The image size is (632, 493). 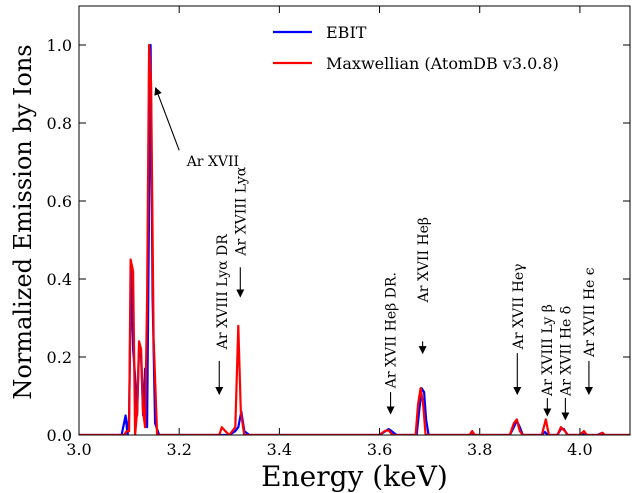 What do you see at coordinates (424, 260) in the screenshot?
I see `annotation-label: Ar XVII Heβ` at bounding box center [424, 260].